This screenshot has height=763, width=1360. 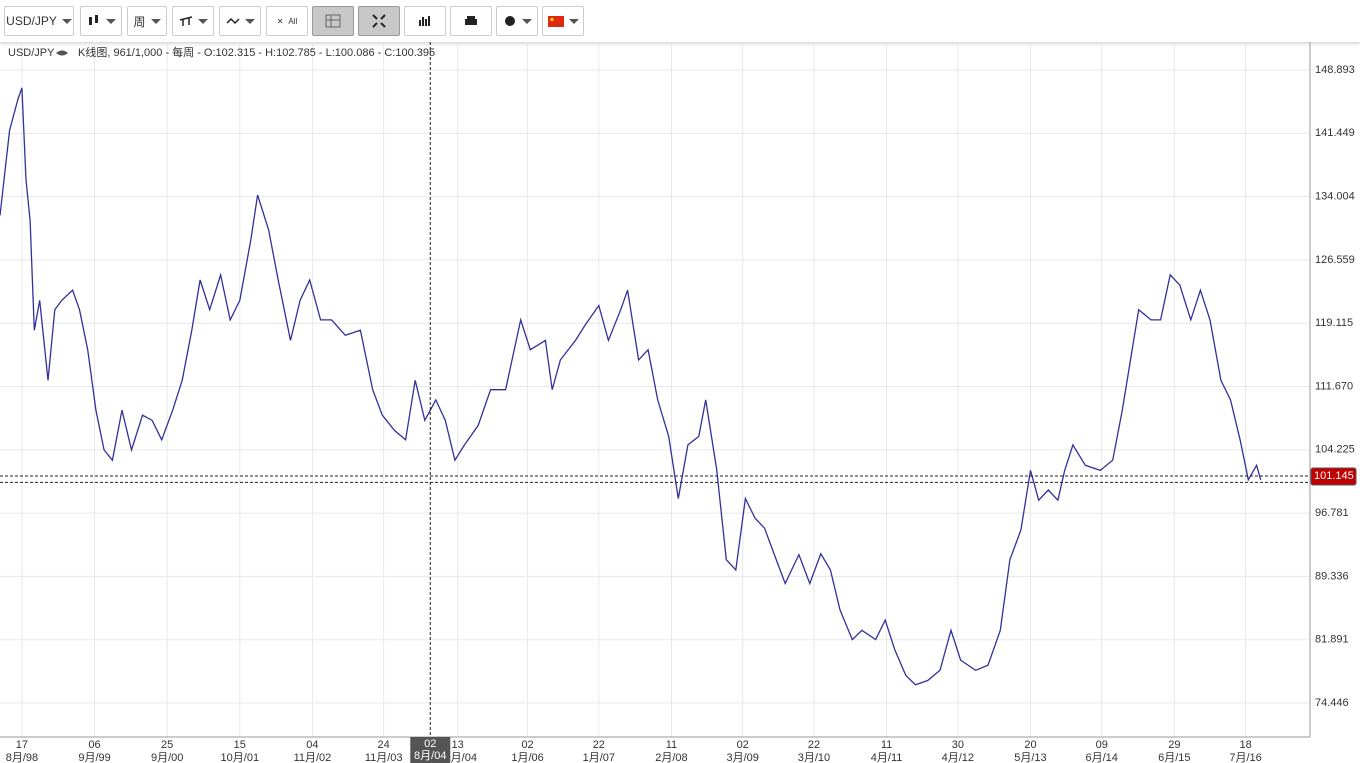 What do you see at coordinates (384, 745) in the screenshot?
I see `x-tick-label: 24` at bounding box center [384, 745].